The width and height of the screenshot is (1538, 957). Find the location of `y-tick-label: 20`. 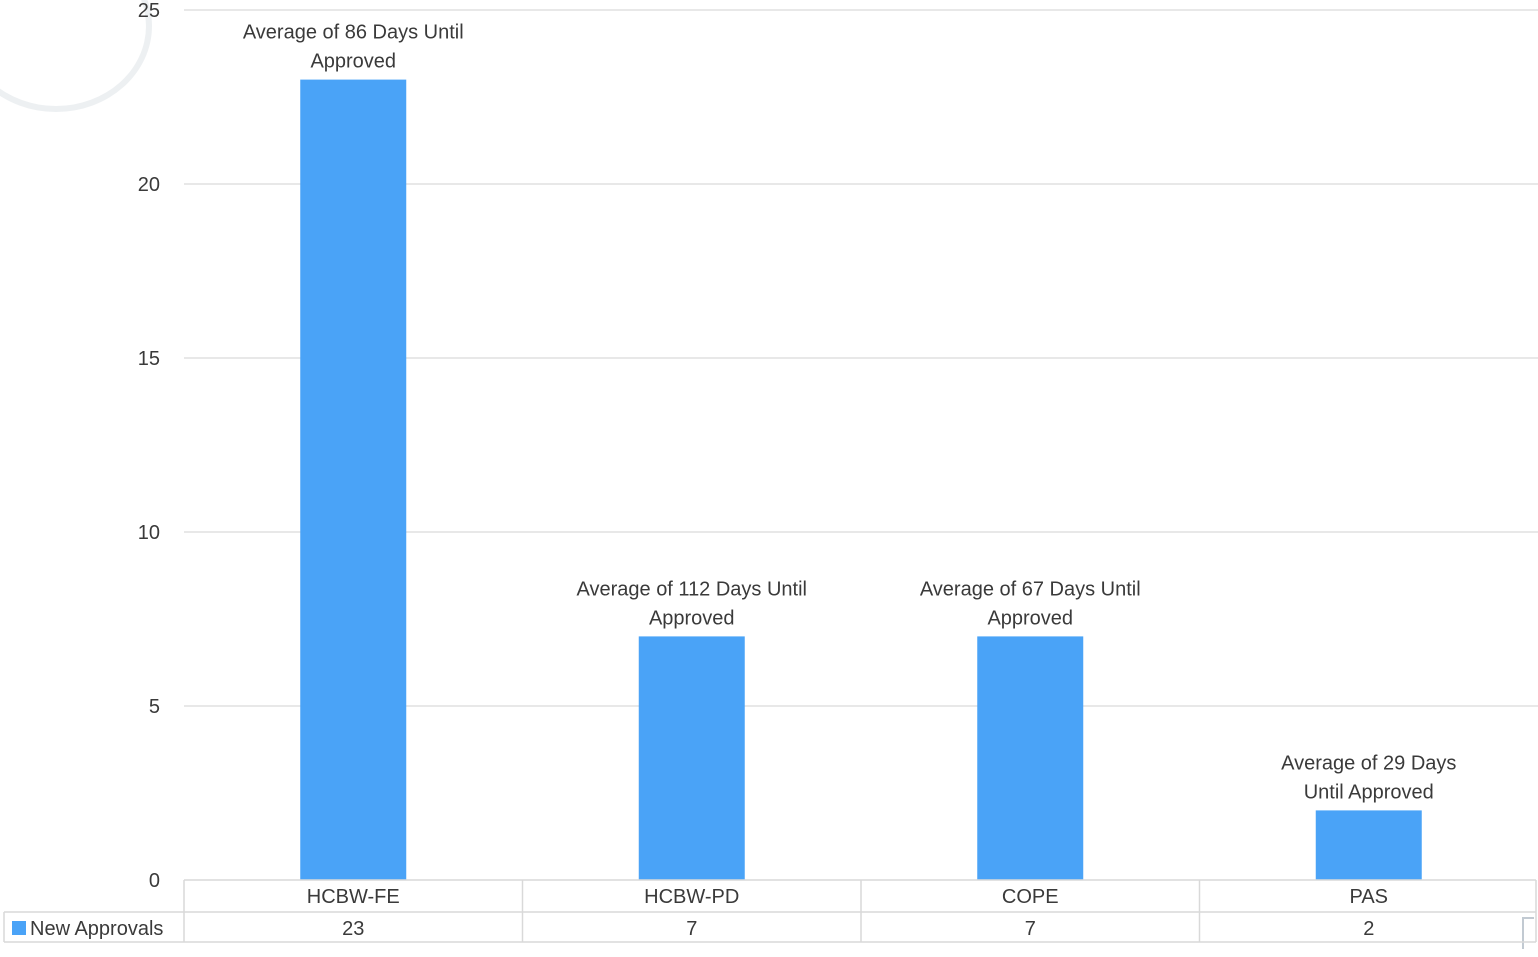

y-tick-label: 20 is located at coordinates (149, 185).